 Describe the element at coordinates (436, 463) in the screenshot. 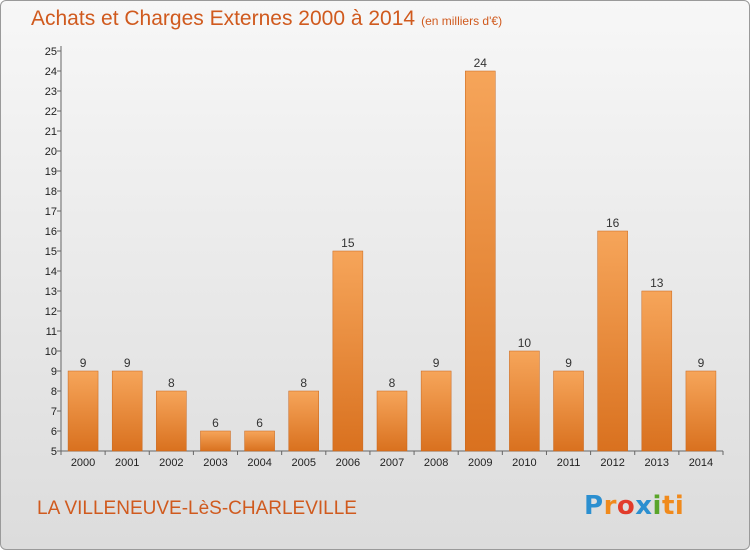

I see `x-tick-label: 2008` at that location.